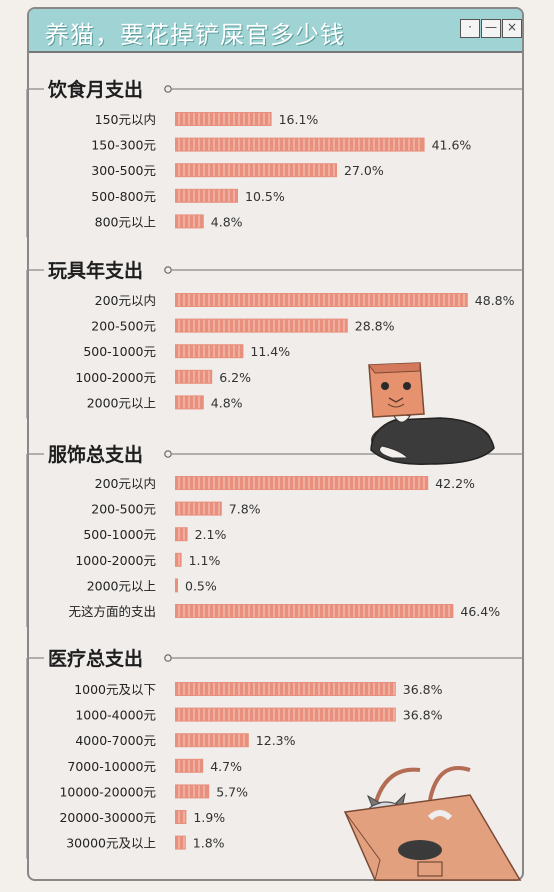 This screenshot has height=892, width=554. What do you see at coordinates (107, 791) in the screenshot?
I see `category-label: 10000-20000元` at bounding box center [107, 791].